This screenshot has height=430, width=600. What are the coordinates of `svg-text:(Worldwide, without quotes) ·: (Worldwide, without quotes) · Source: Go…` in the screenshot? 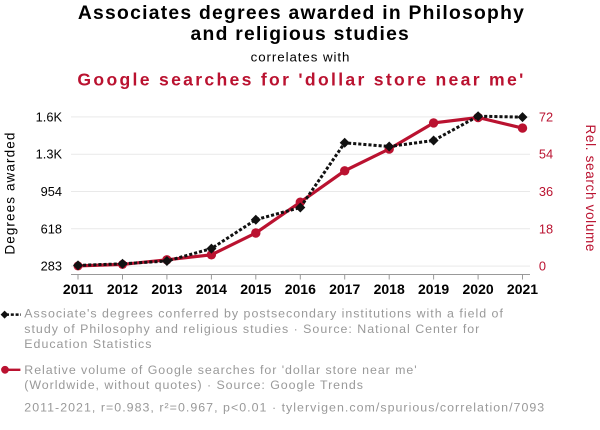 It's located at (194, 385).